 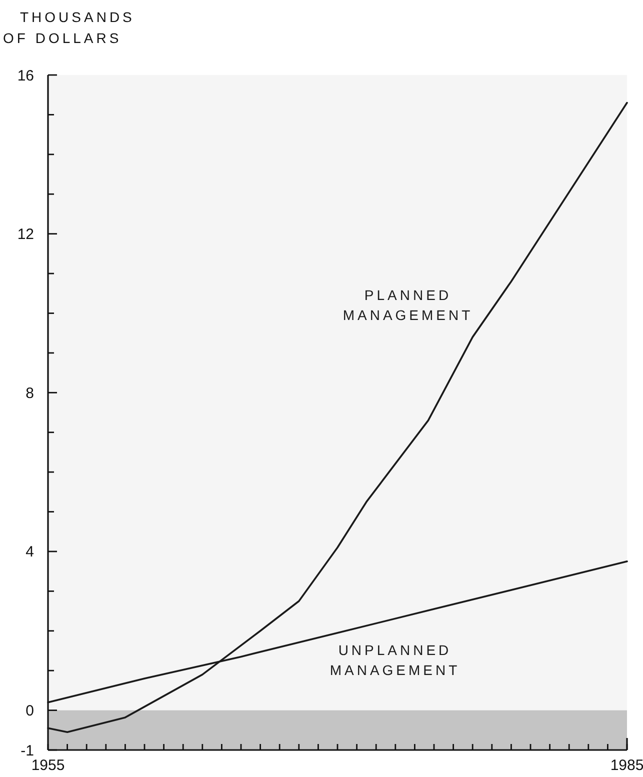 What do you see at coordinates (27, 751) in the screenshot?
I see `y-tick-label: -1` at bounding box center [27, 751].